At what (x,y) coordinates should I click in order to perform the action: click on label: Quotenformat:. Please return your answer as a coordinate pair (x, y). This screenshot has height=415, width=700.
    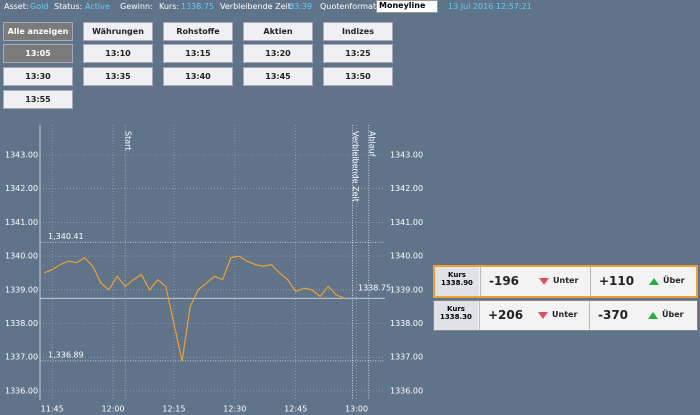
    Looking at the image, I should click on (349, 6).